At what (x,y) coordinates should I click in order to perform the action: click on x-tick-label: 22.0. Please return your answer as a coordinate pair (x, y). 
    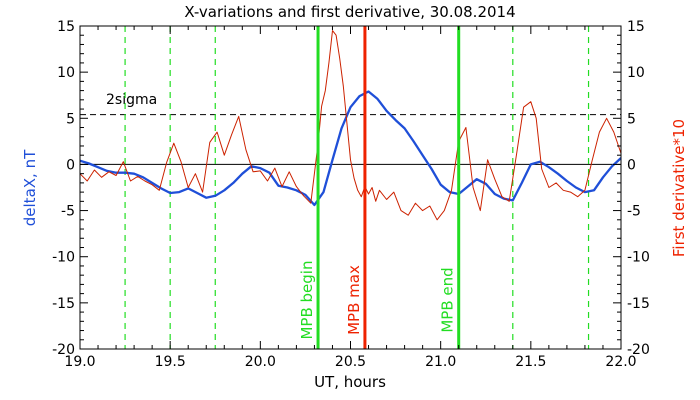
    Looking at the image, I should click on (620, 362).